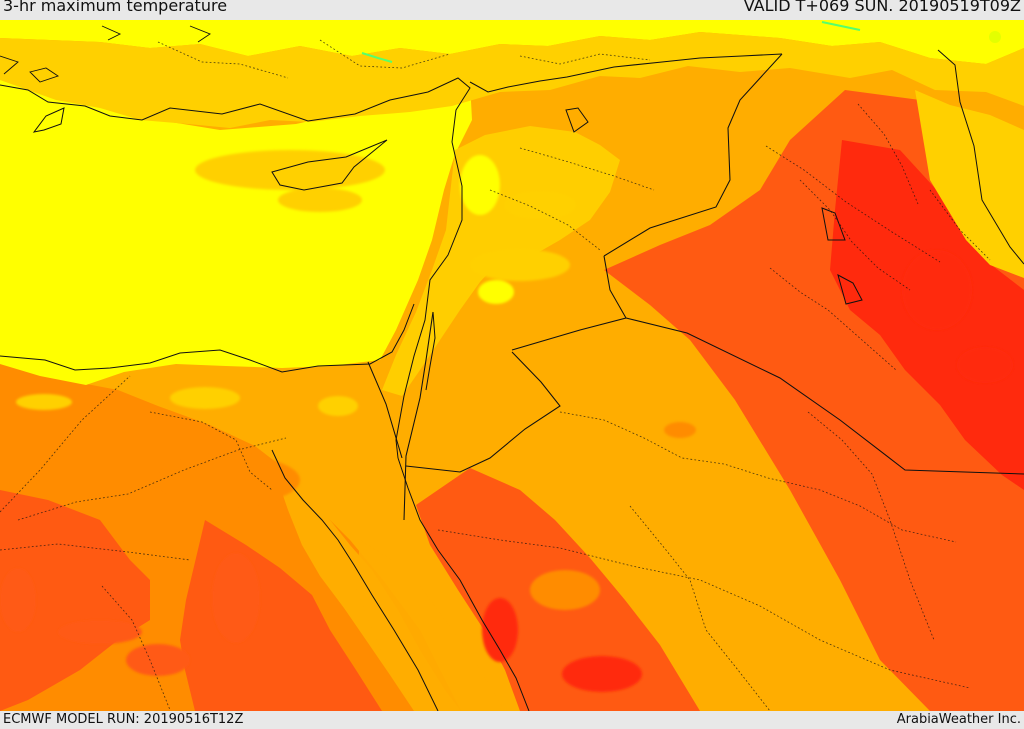 The image size is (1024, 729). Describe the element at coordinates (355, 580) in the screenshot. I see `red-sea-west-coastline` at that location.